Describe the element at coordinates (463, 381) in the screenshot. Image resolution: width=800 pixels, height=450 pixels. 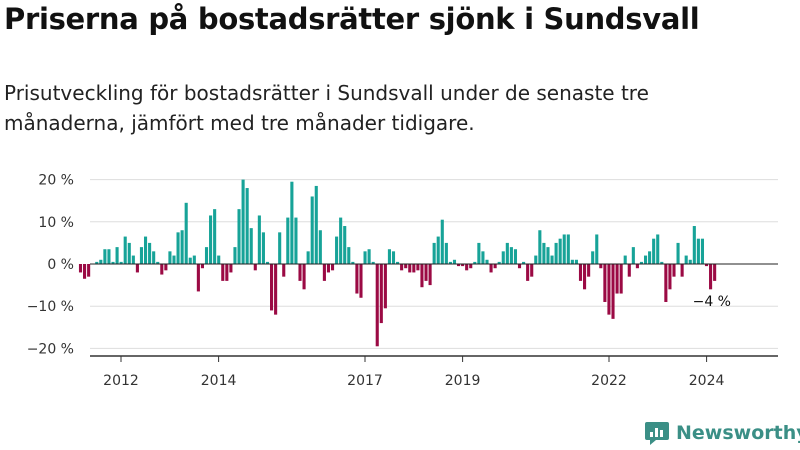
I see `x-tick-label: 2019` at that location.